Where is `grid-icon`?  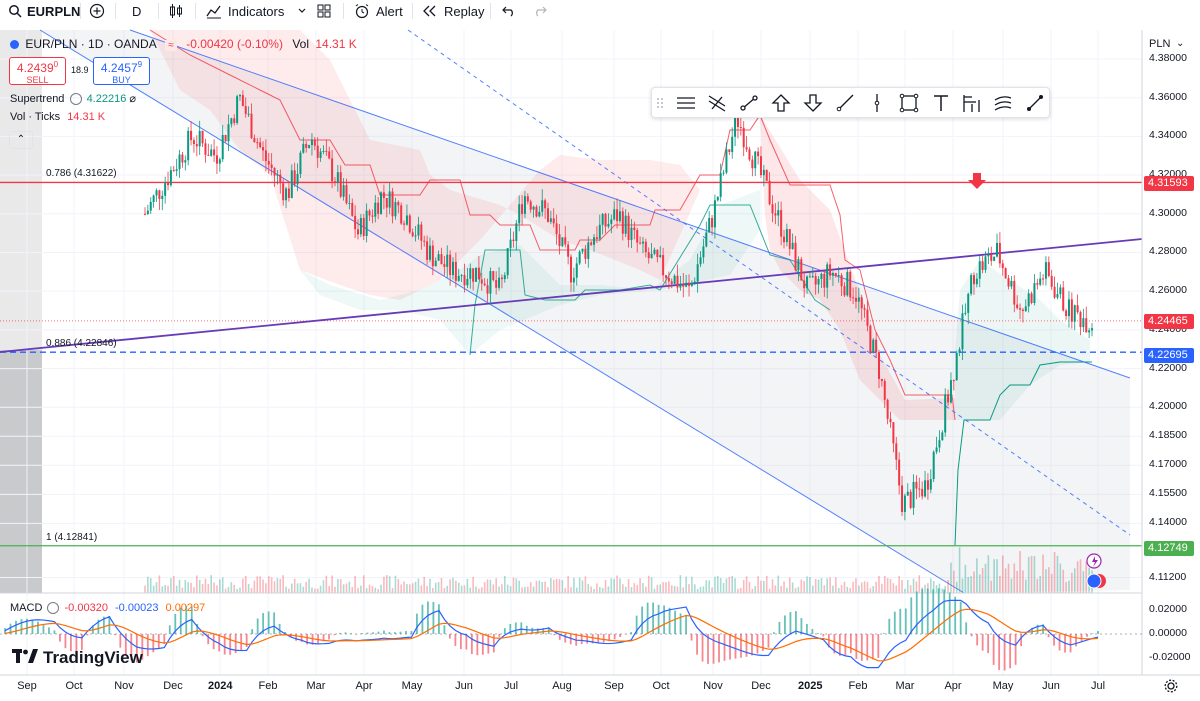
grid-icon is located at coordinates (324, 11).